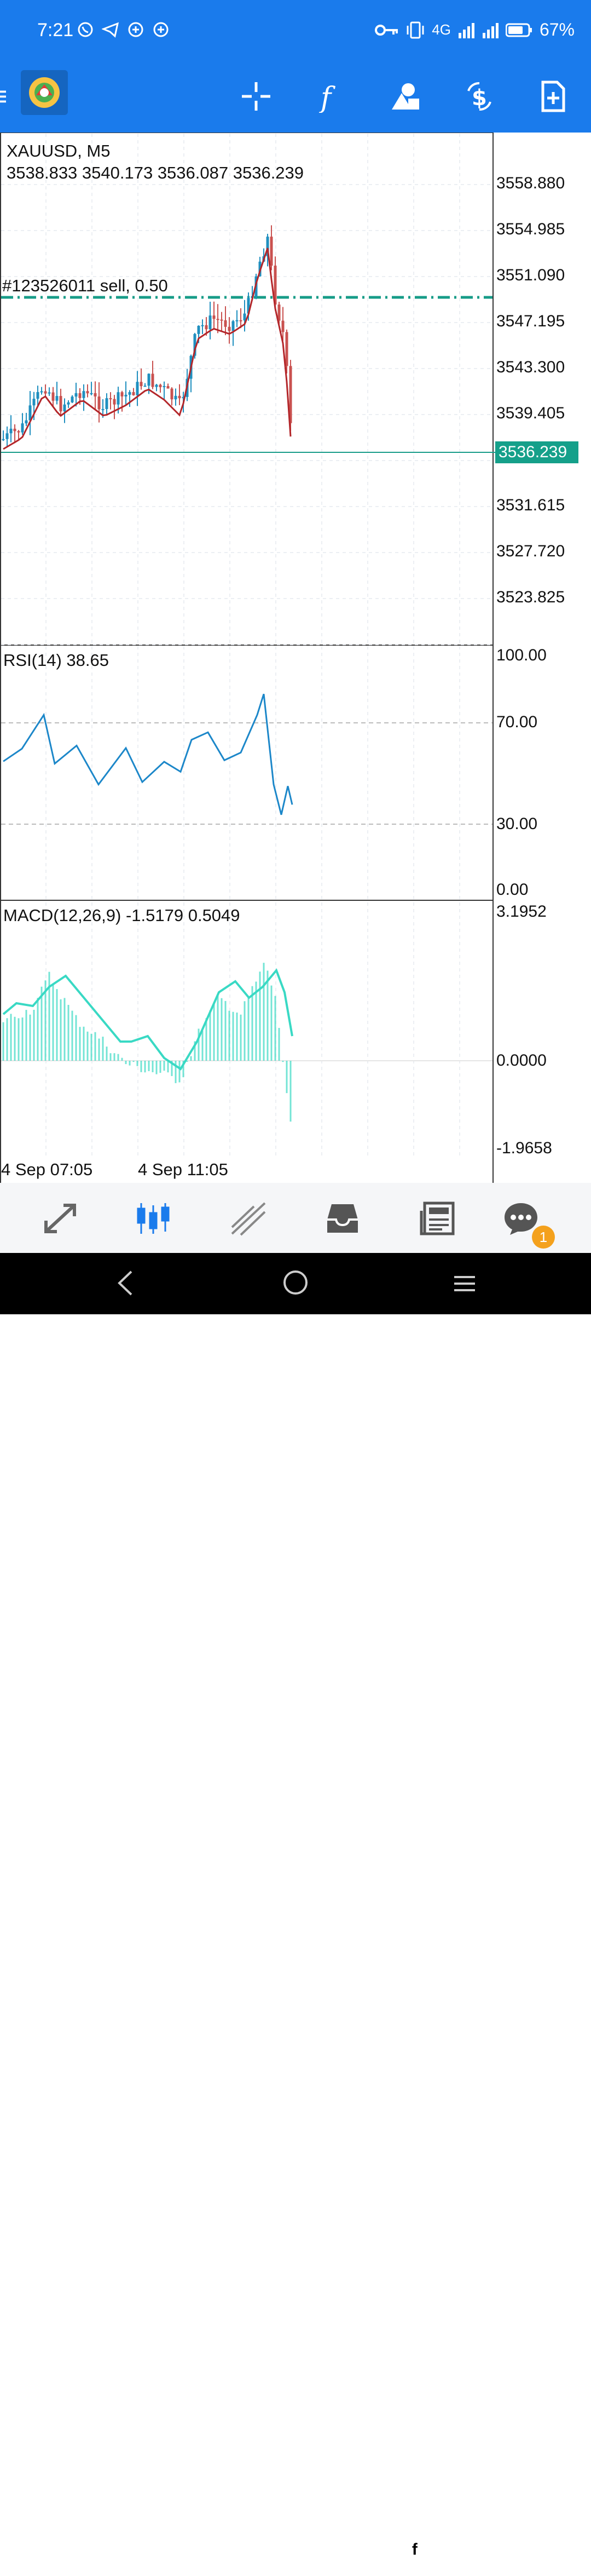 Image resolution: width=591 pixels, height=2576 pixels. I want to click on moving-average-line, so click(147, 349).